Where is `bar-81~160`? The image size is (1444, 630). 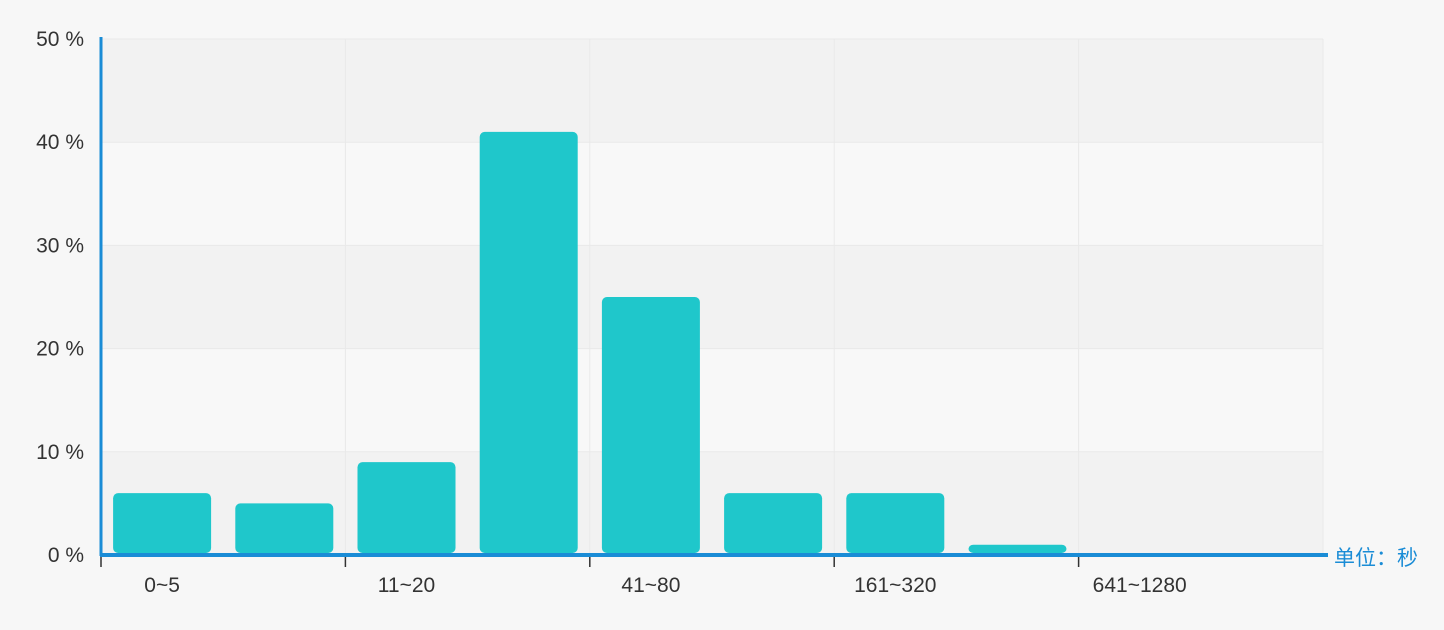 bar-81~160 is located at coordinates (773, 523).